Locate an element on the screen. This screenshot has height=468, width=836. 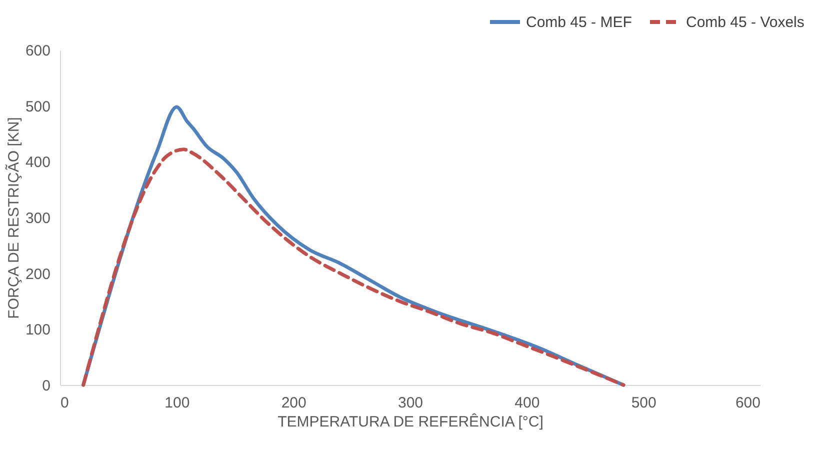
x-tick-label: 400 is located at coordinates (527, 403).